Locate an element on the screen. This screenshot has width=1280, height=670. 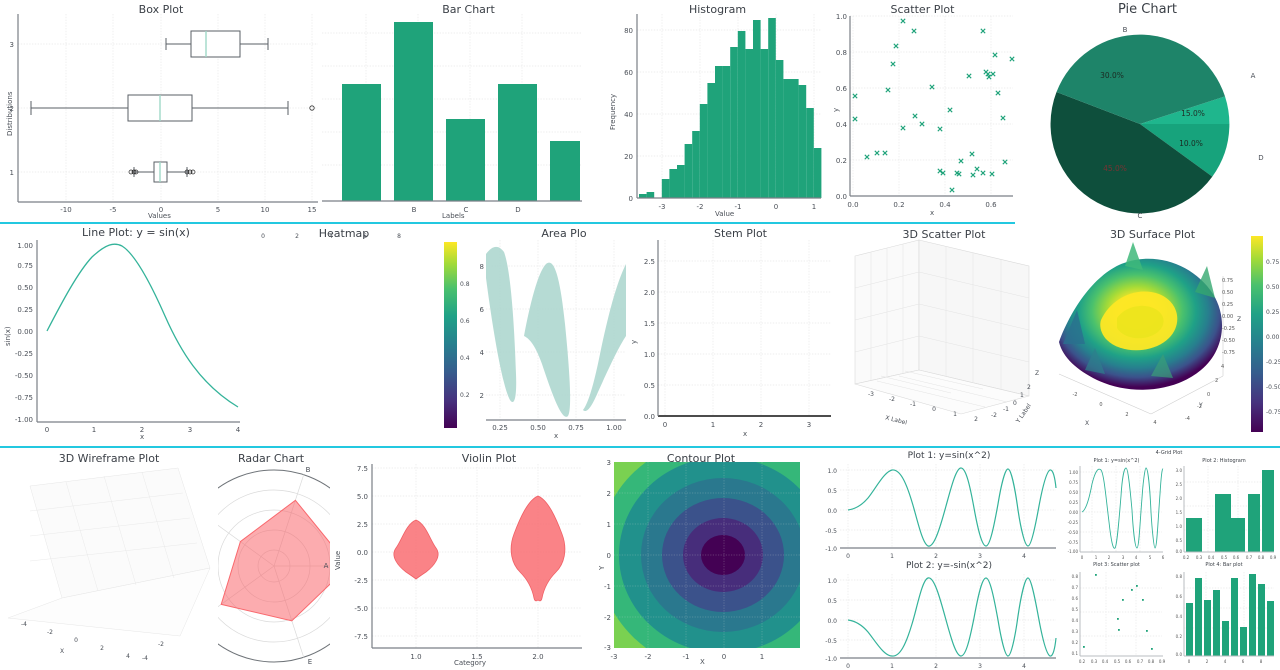
svg-text: 0.8 is located at coordinates (482, 267).